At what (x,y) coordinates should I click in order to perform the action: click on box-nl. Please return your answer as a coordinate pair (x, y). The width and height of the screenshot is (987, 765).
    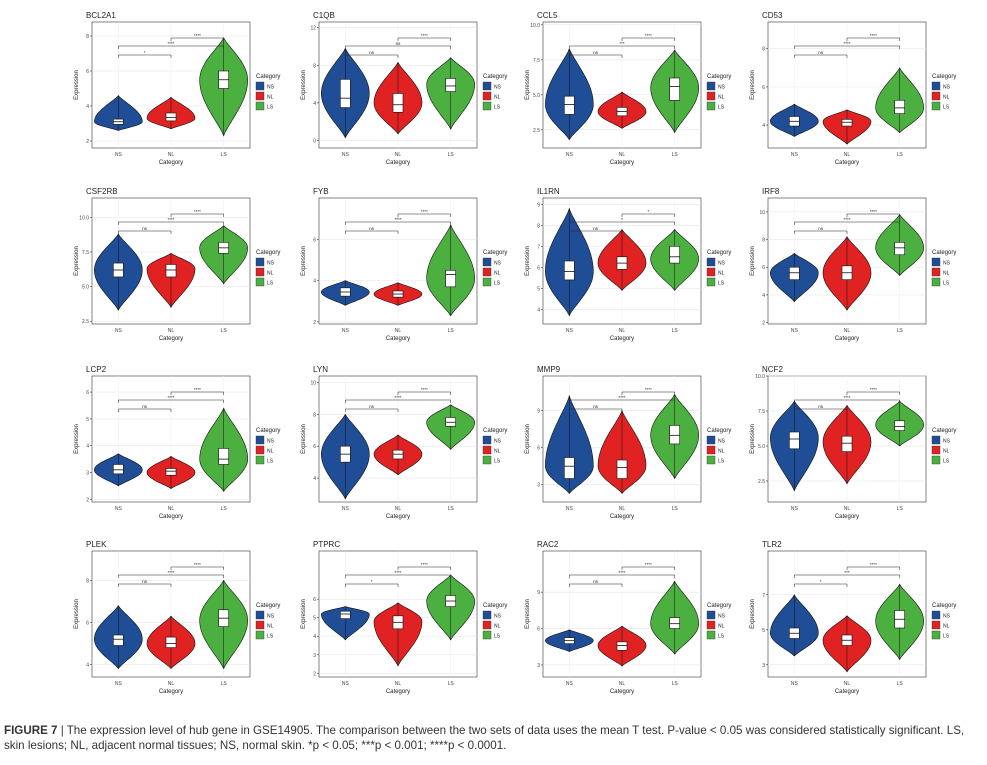
    Looking at the image, I should click on (171, 642).